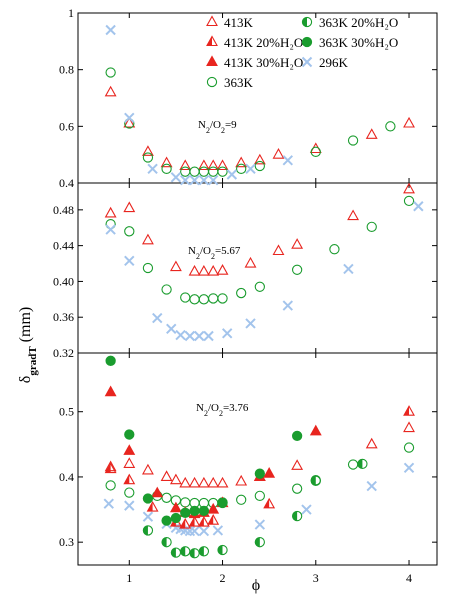 The image size is (449, 597). Describe the element at coordinates (334, 62) in the screenshot. I see `legend-label: 296K` at that location.